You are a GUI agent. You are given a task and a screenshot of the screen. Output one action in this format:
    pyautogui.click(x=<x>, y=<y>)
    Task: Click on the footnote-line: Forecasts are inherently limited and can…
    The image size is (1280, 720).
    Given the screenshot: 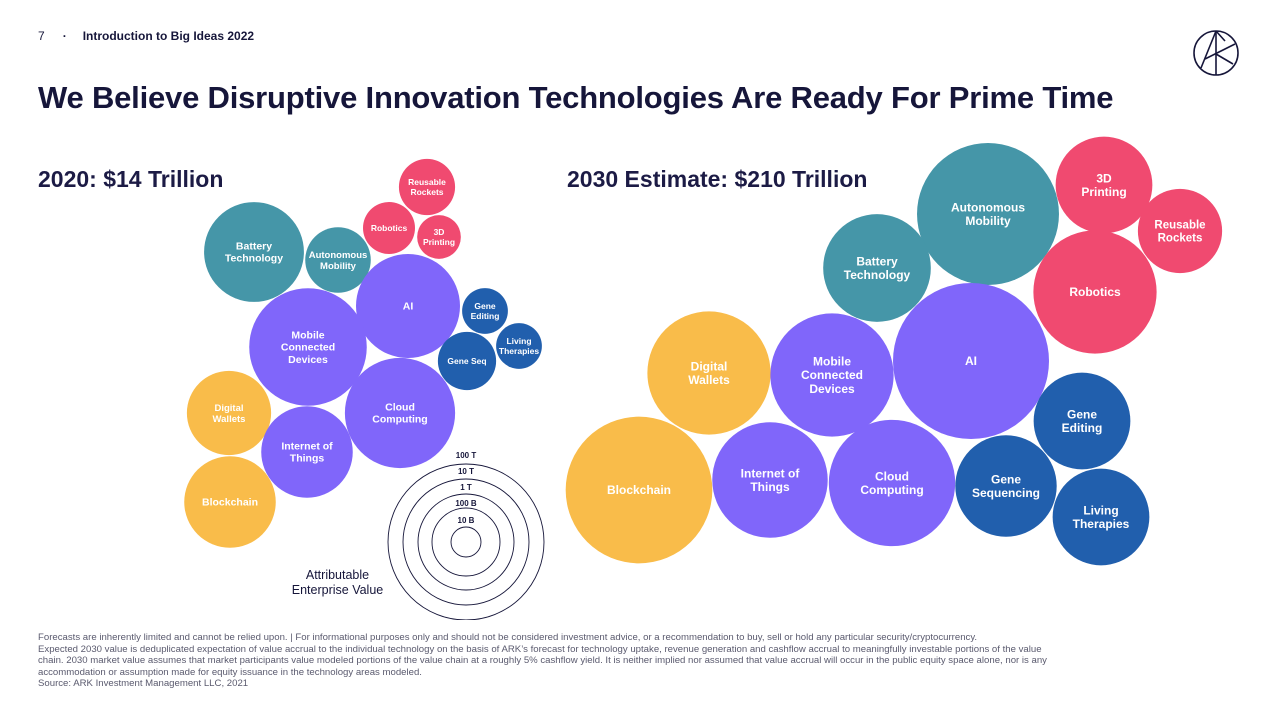 What is the action you would take?
    pyautogui.click(x=508, y=637)
    